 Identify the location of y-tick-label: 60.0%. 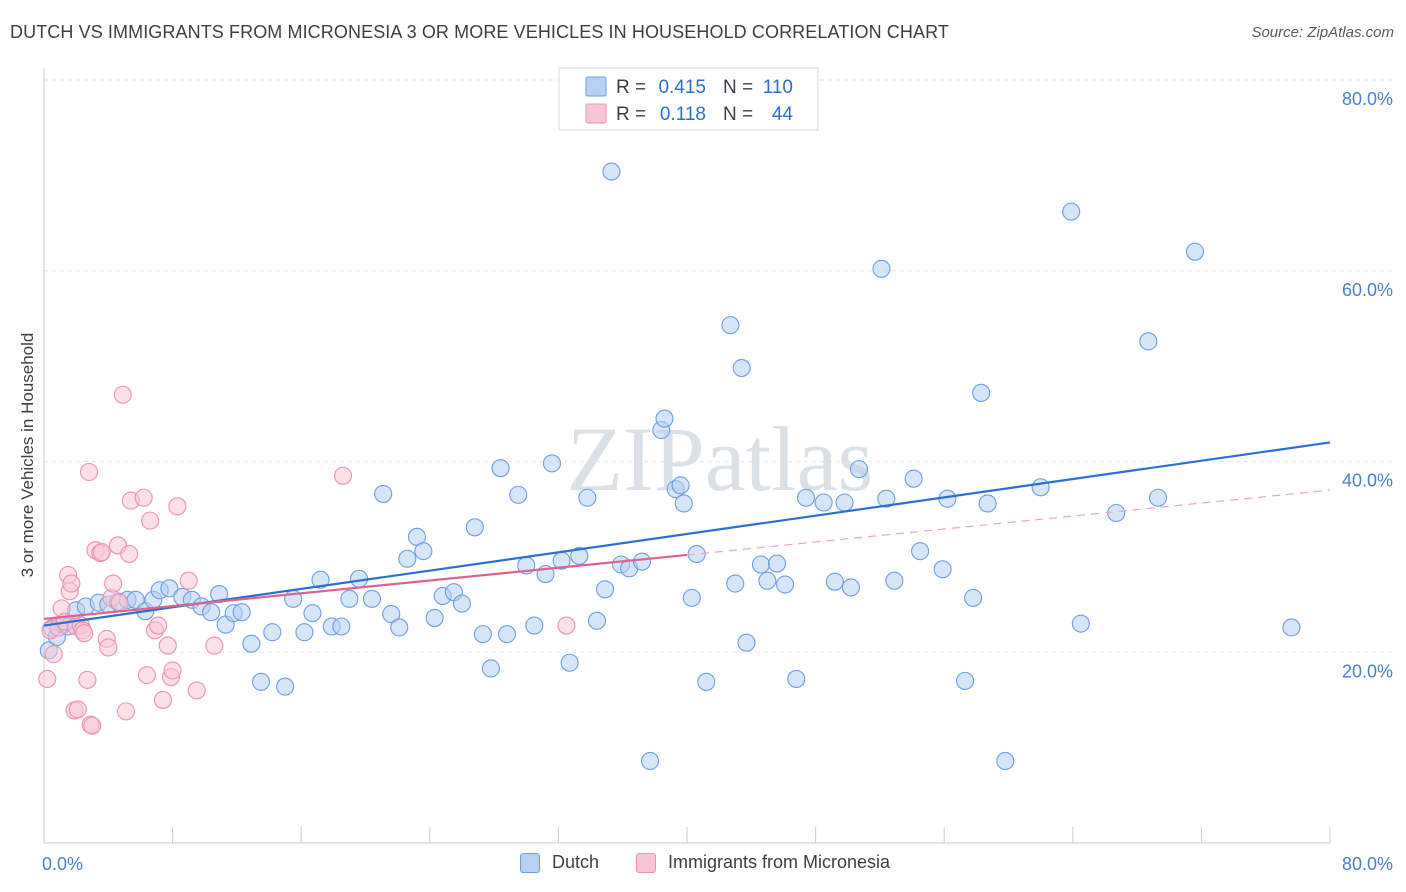
(1367, 290).